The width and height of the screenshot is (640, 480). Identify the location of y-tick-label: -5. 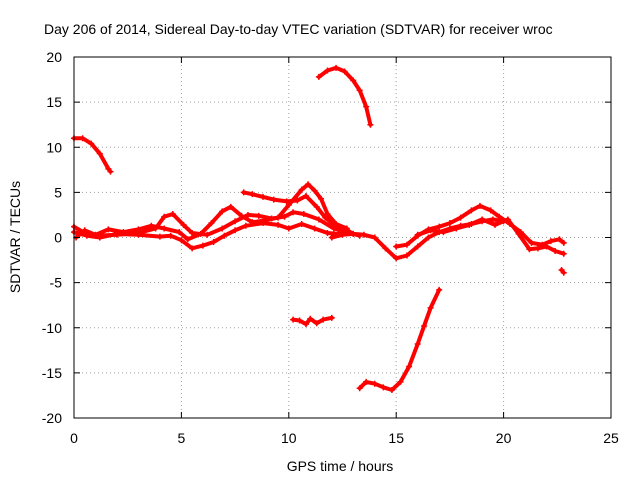
(56, 283).